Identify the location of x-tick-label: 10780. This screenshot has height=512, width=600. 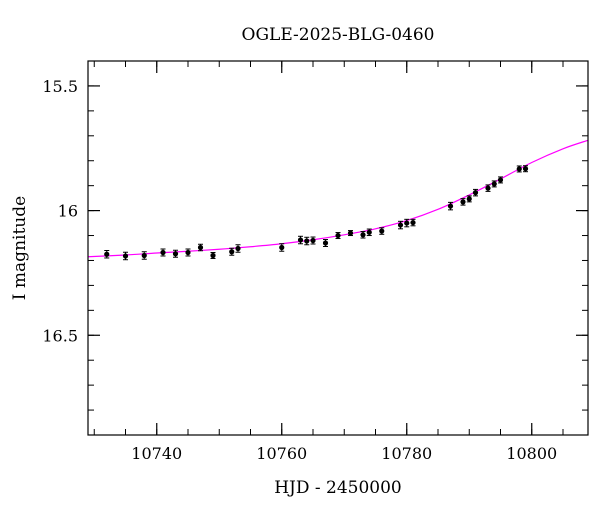
(406, 453).